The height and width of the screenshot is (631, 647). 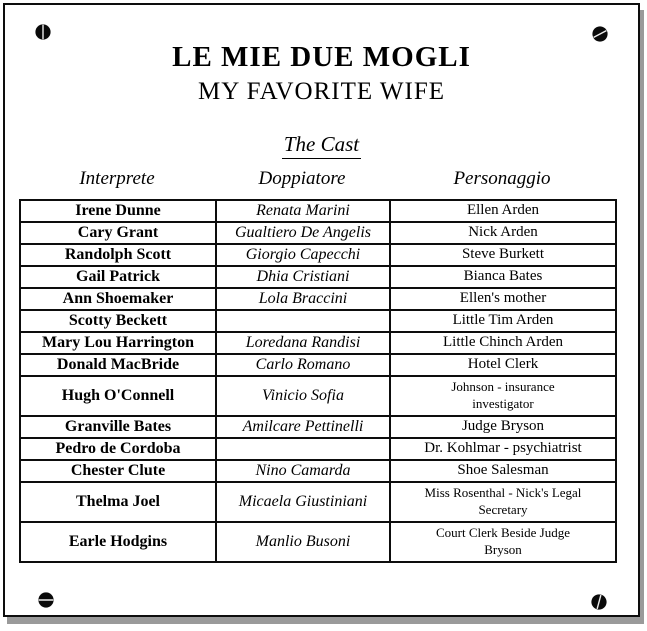 I want to click on screw-top-left-icon, so click(x=43, y=32).